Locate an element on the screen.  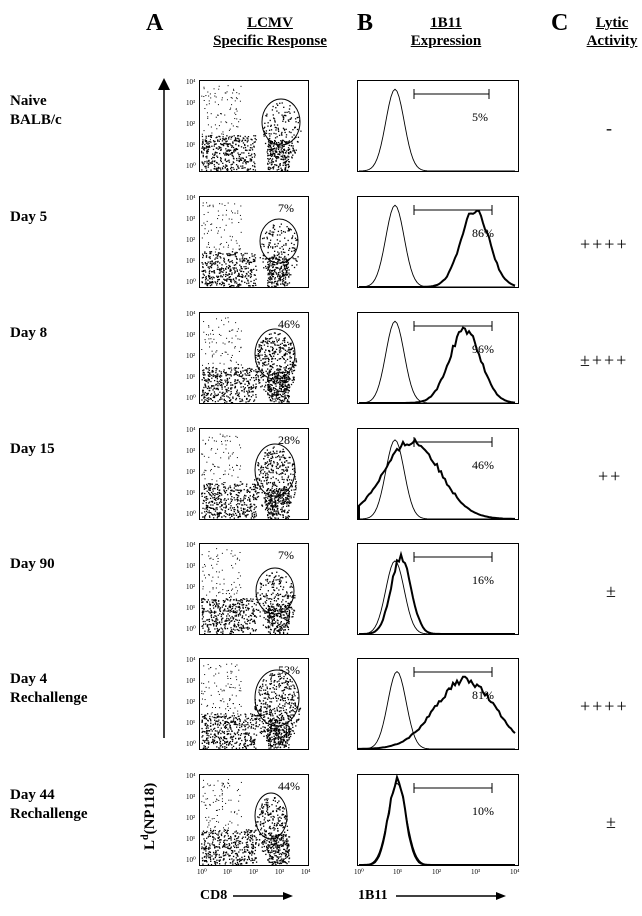
row-label-line1: Day 44 is located at coordinates (32, 795).